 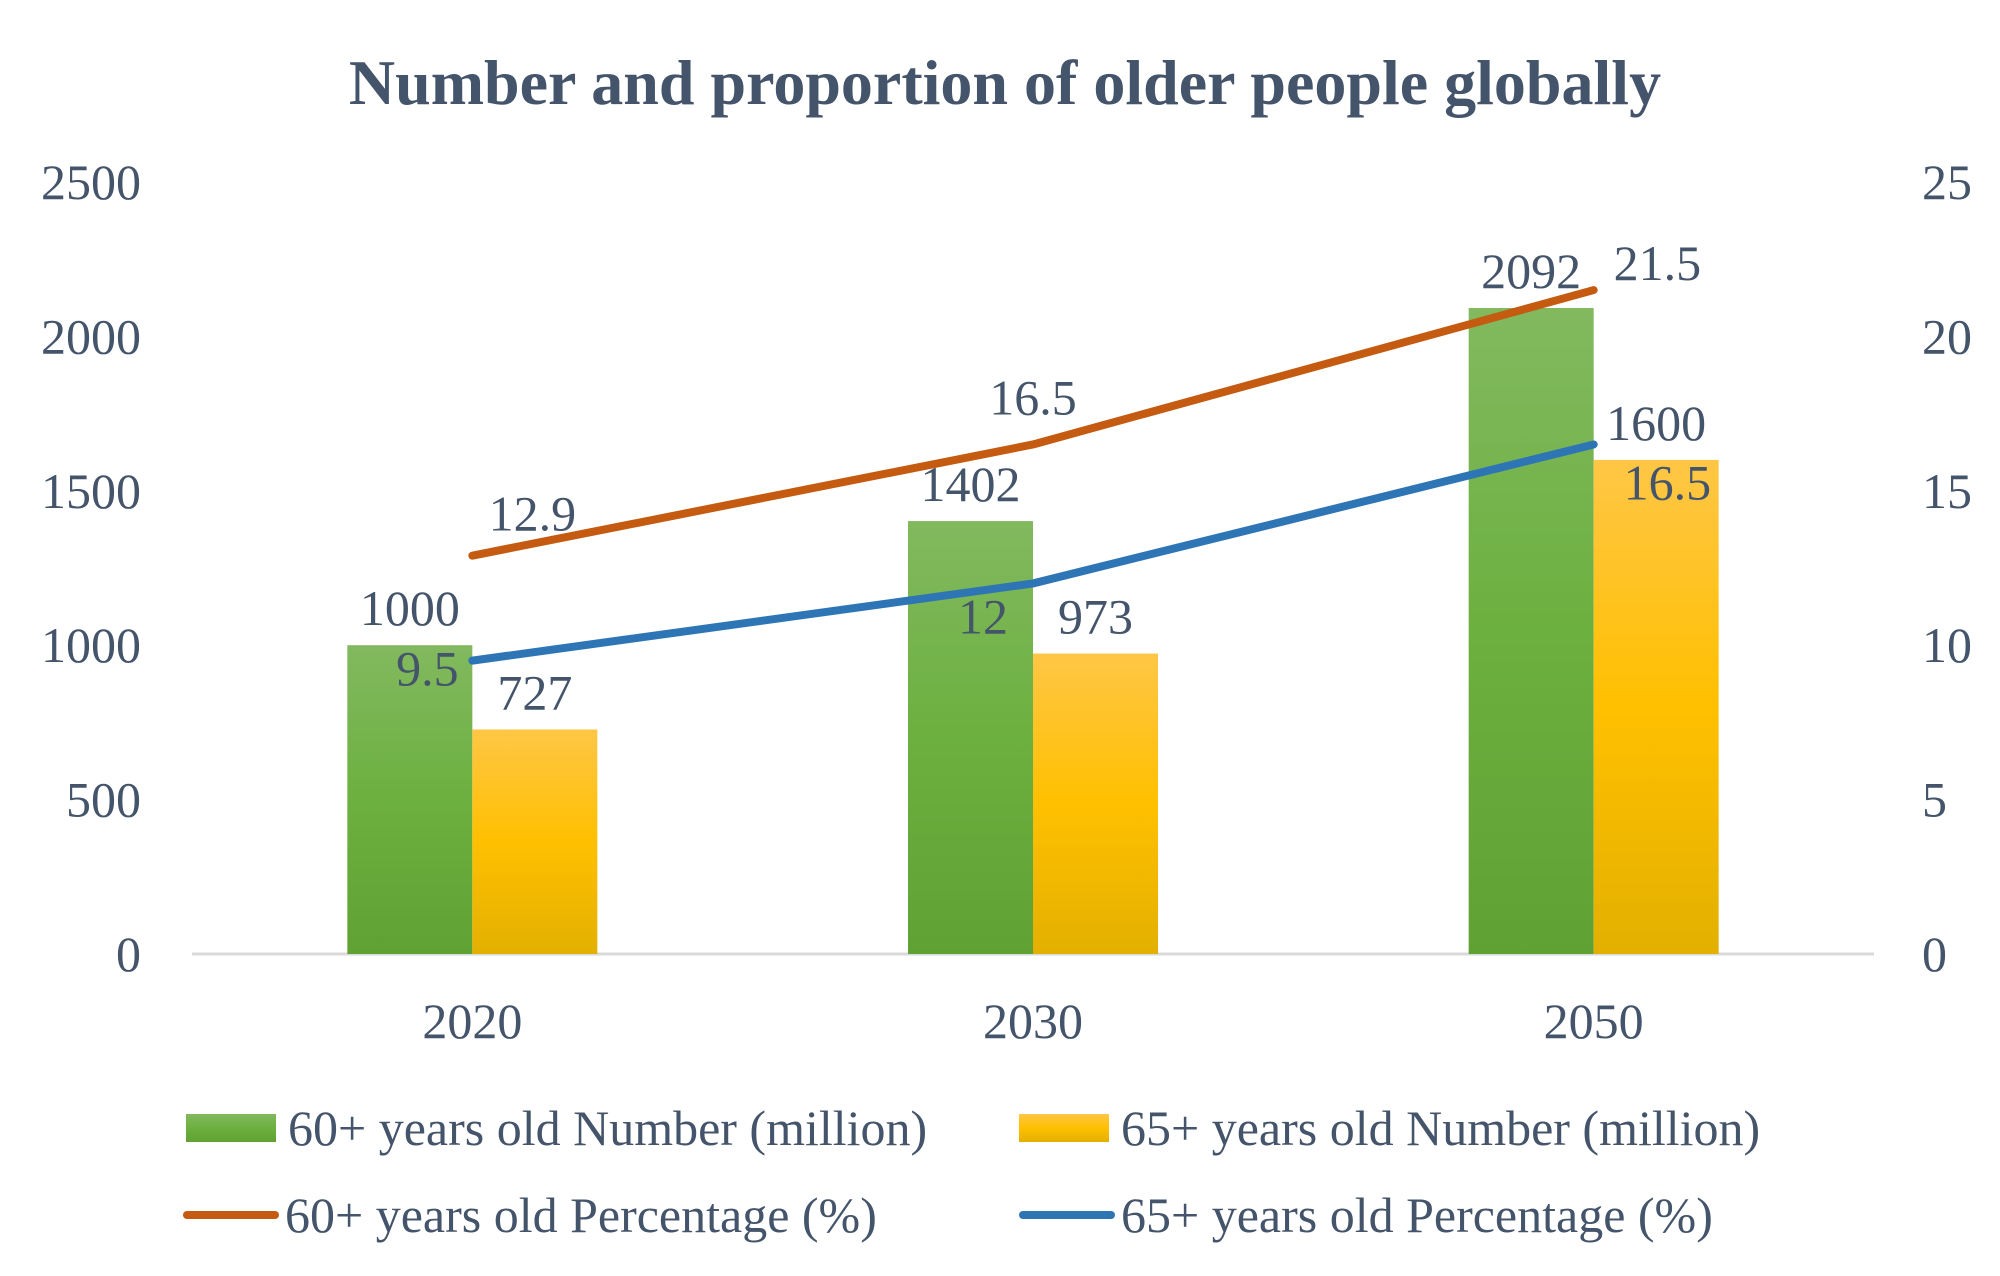 What do you see at coordinates (1947, 336) in the screenshot?
I see `right-y-tick-label: 20` at bounding box center [1947, 336].